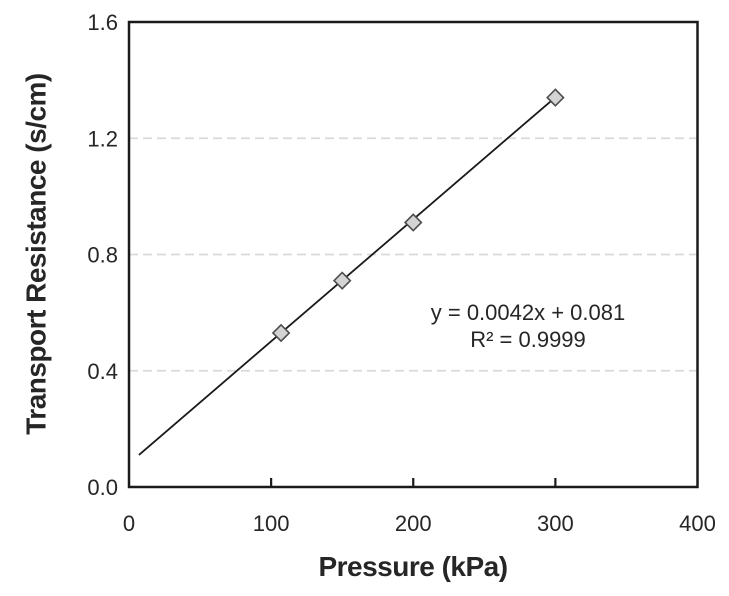  Describe the element at coordinates (413, 566) in the screenshot. I see `x-axis-title: Pressure (kPa)` at that location.